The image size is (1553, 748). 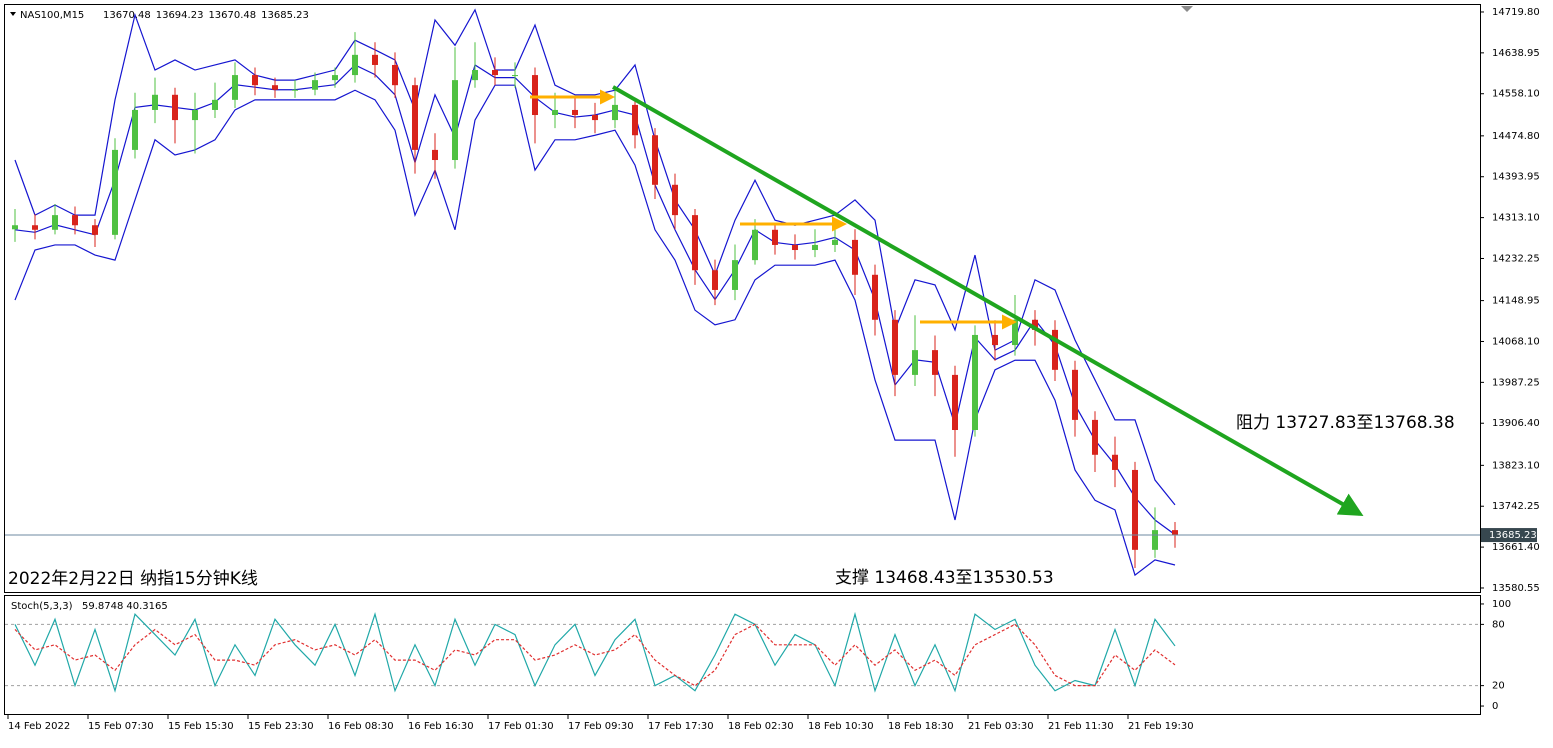 I want to click on current-price-box, so click(x=1509, y=535).